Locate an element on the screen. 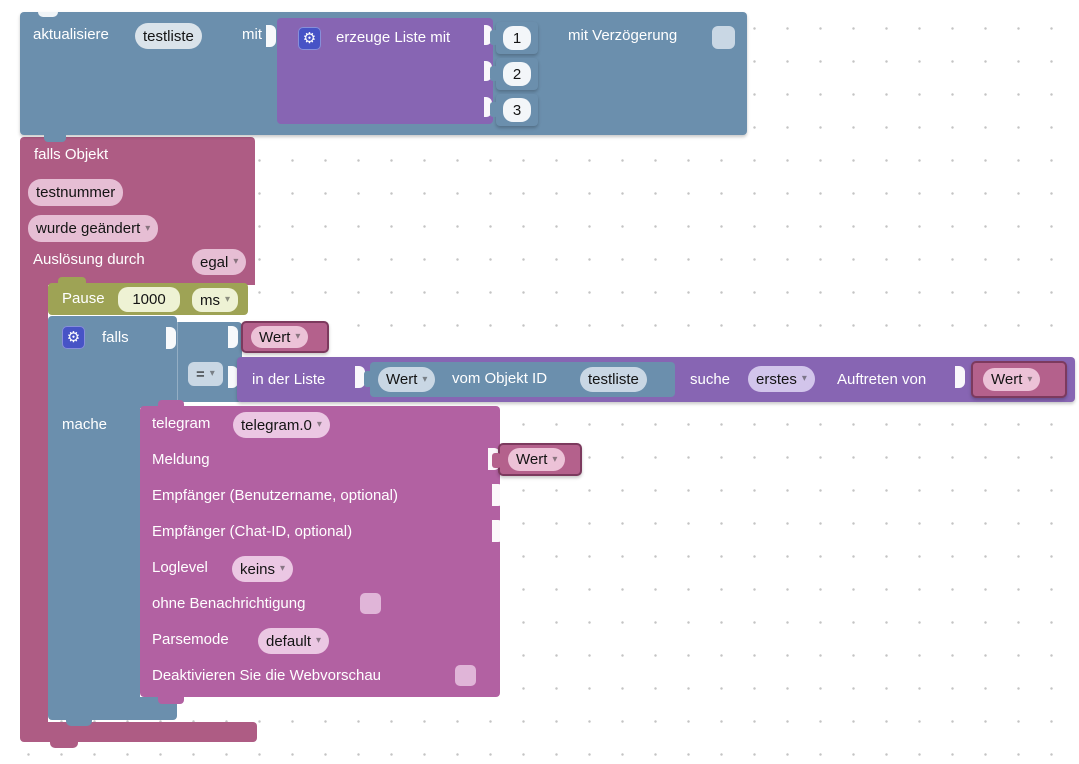  parsemode-dropdown: default ▾ is located at coordinates (294, 641).